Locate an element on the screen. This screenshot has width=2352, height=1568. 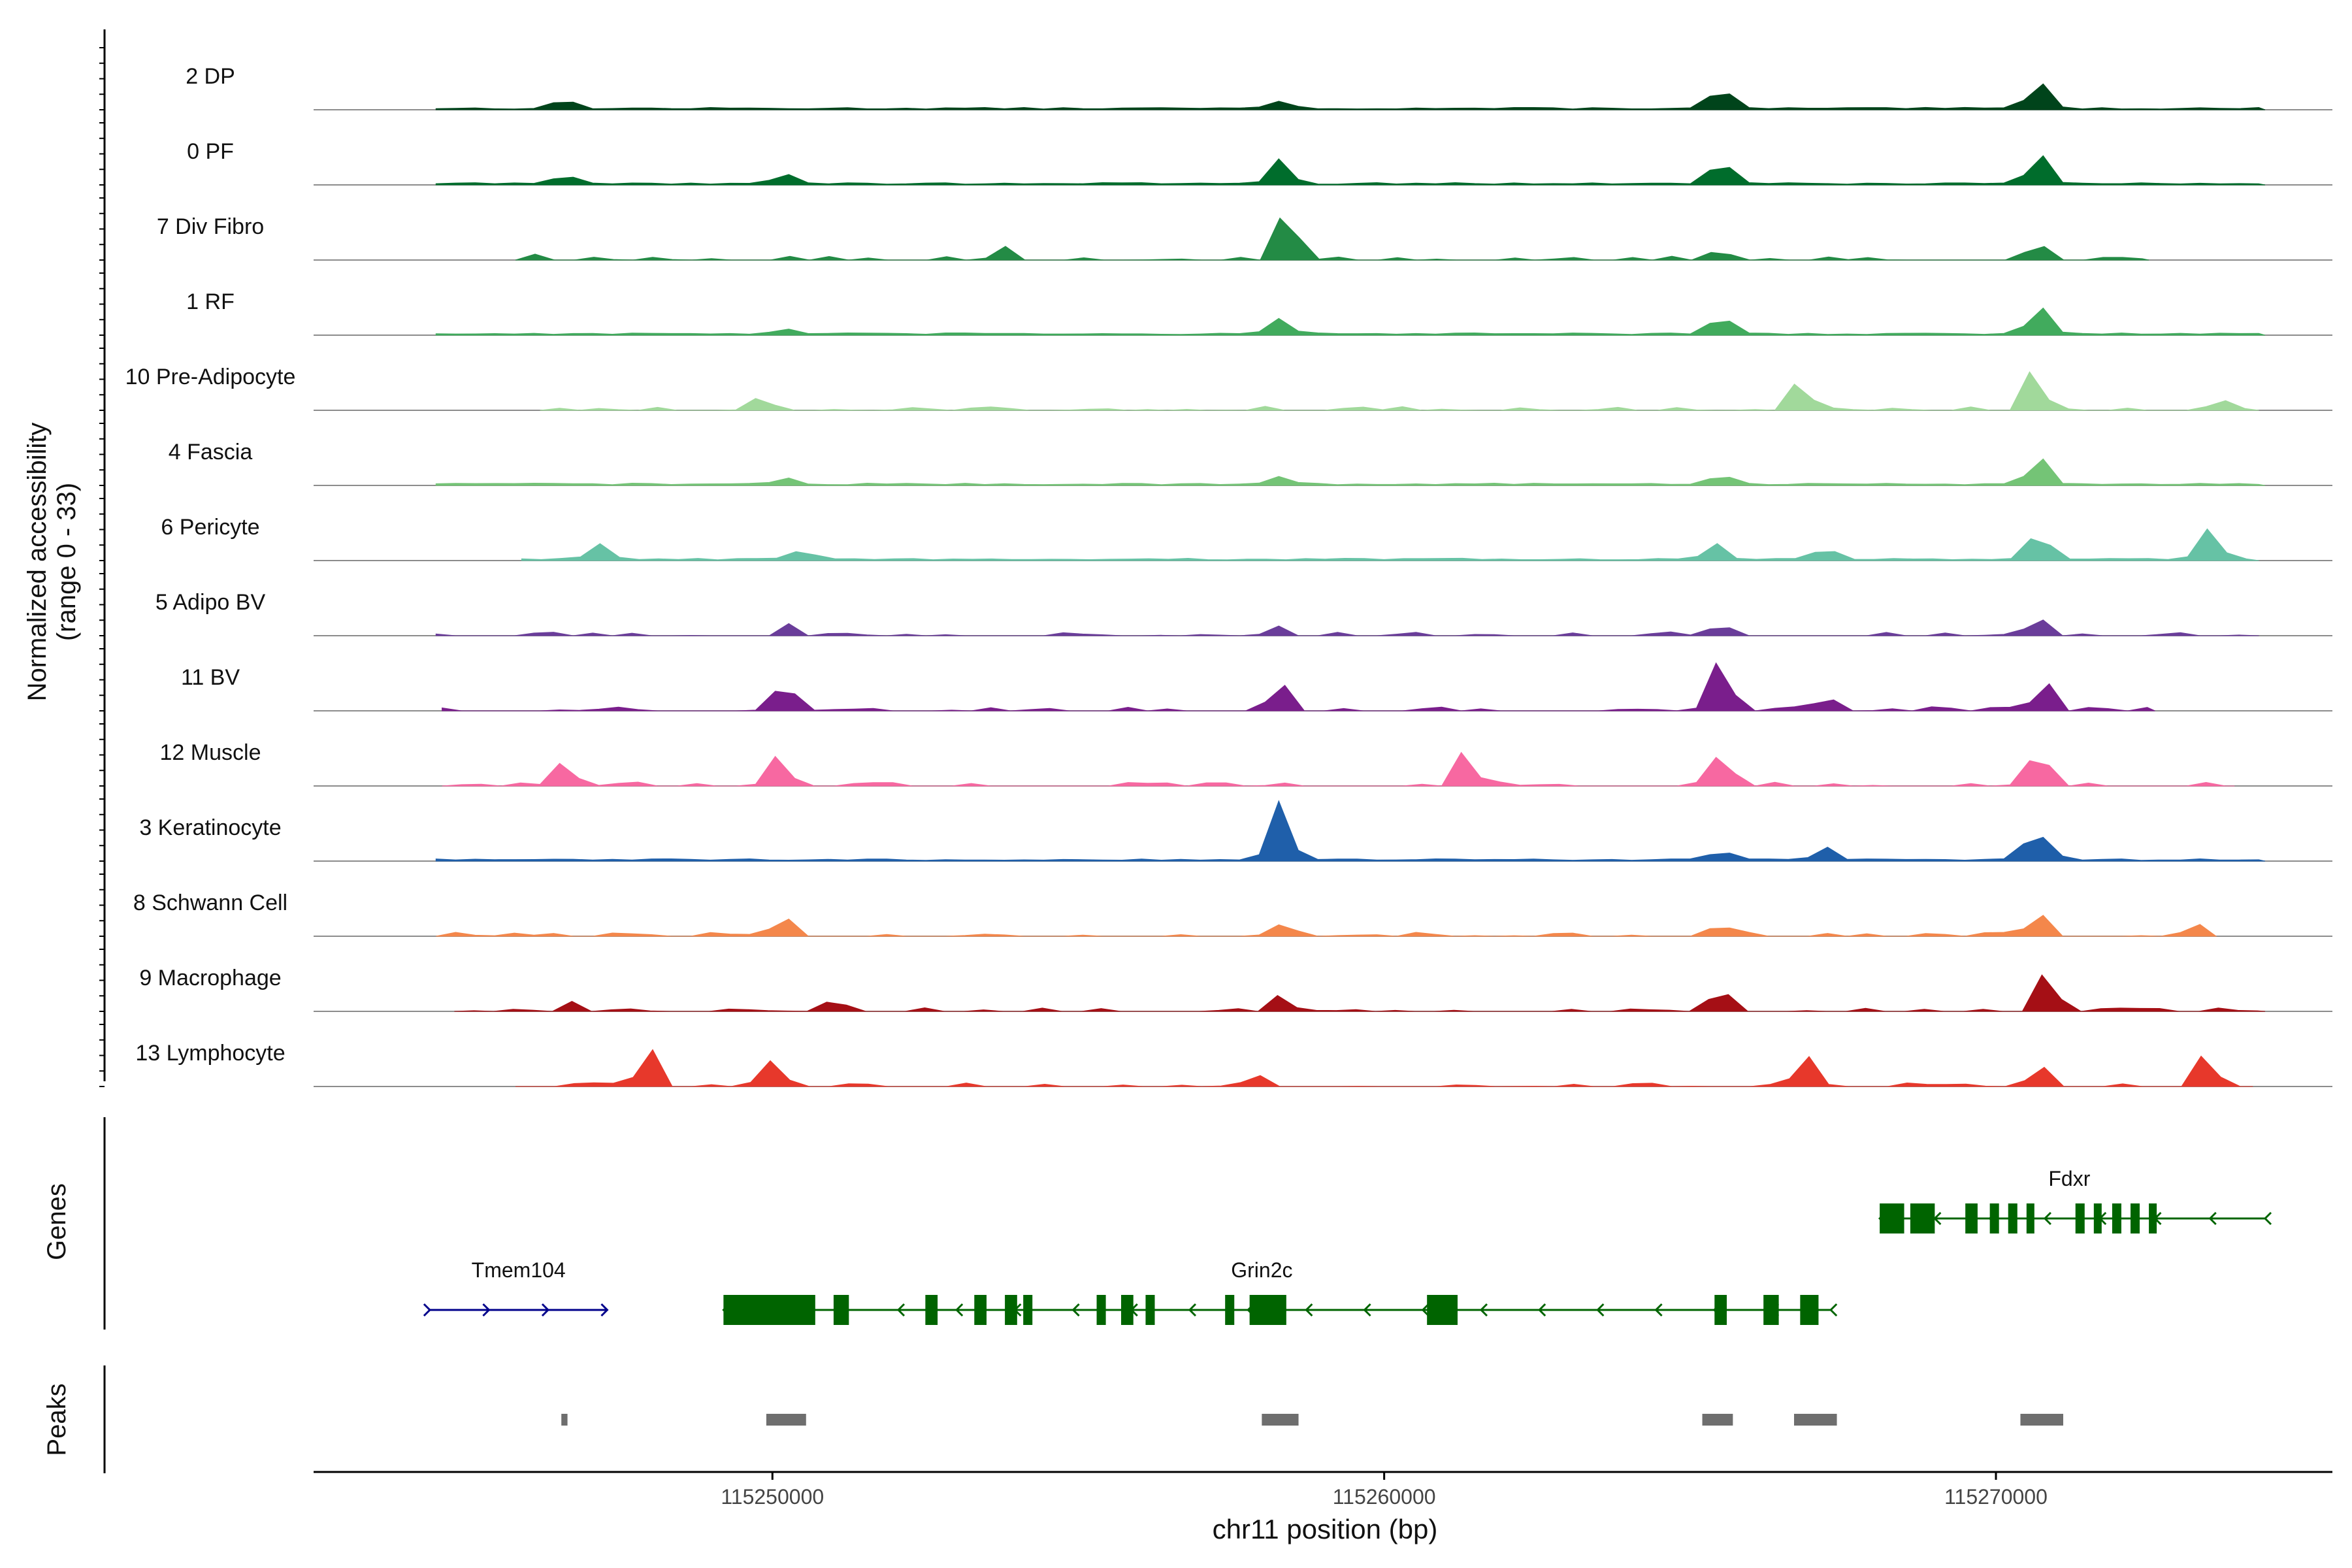
track-9-macrophage: 9 Macrophage is located at coordinates (1235, 989).